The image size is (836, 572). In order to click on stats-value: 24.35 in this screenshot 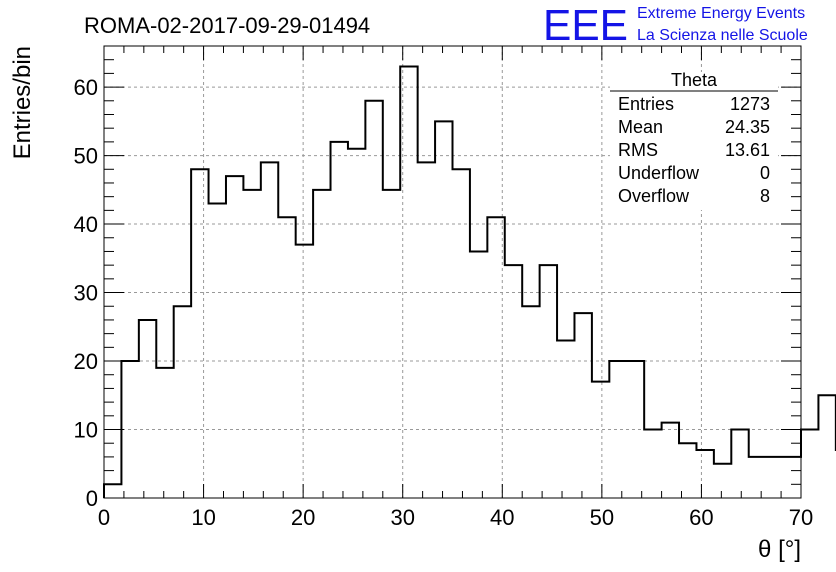, I will do `click(747, 127)`.